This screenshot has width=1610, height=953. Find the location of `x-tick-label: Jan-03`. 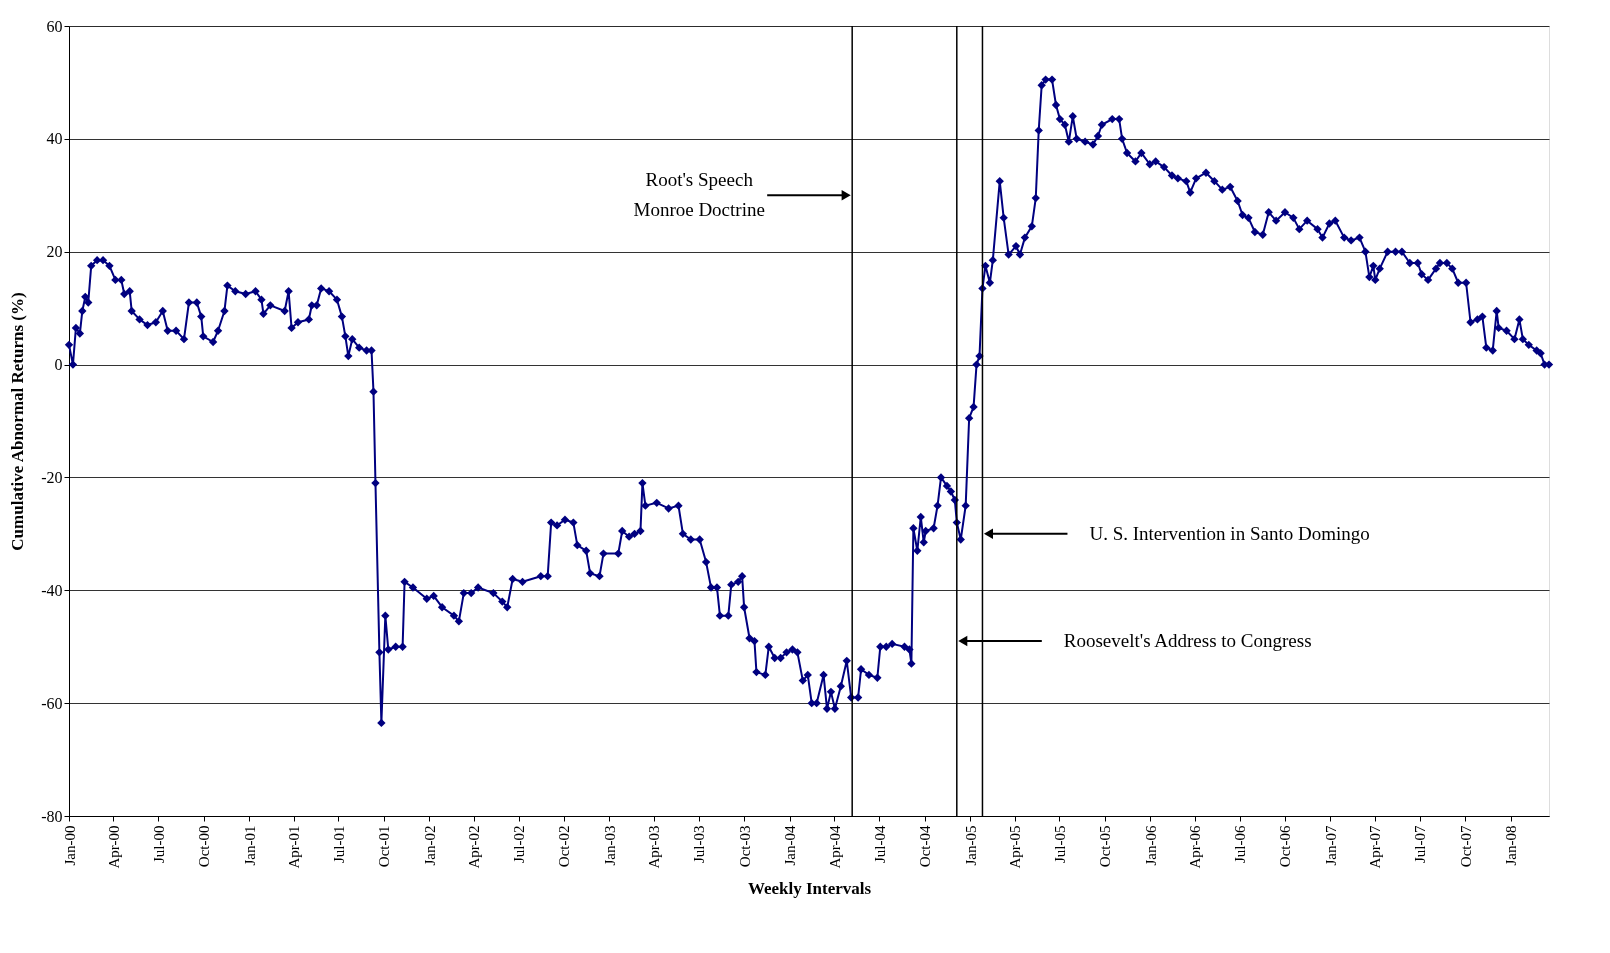

x-tick-label: Jan-03 is located at coordinates (609, 845).